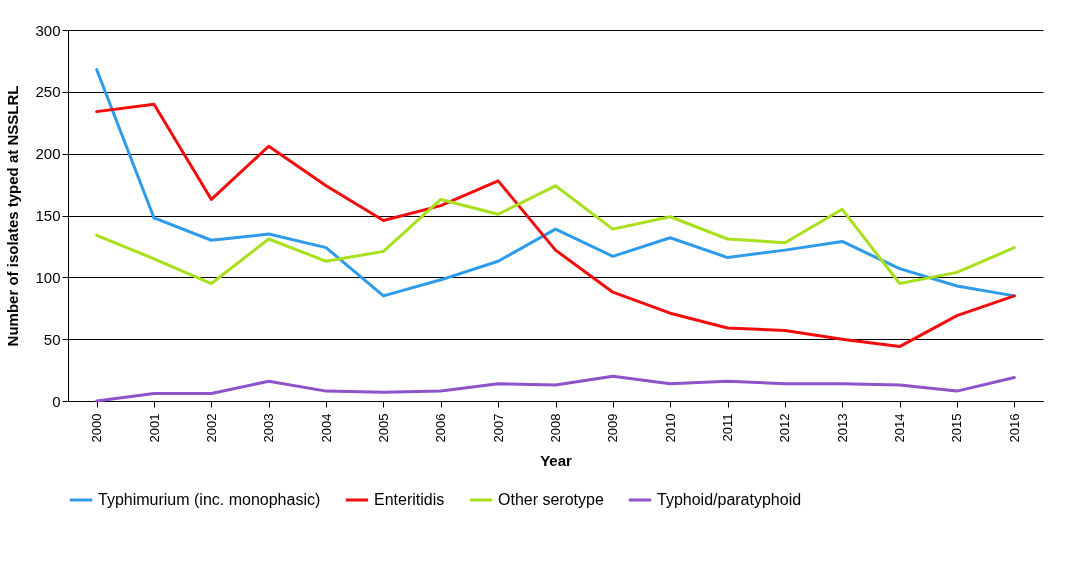 The height and width of the screenshot is (565, 1083). What do you see at coordinates (211, 428) in the screenshot?
I see `x-tick-label: 2002` at bounding box center [211, 428].